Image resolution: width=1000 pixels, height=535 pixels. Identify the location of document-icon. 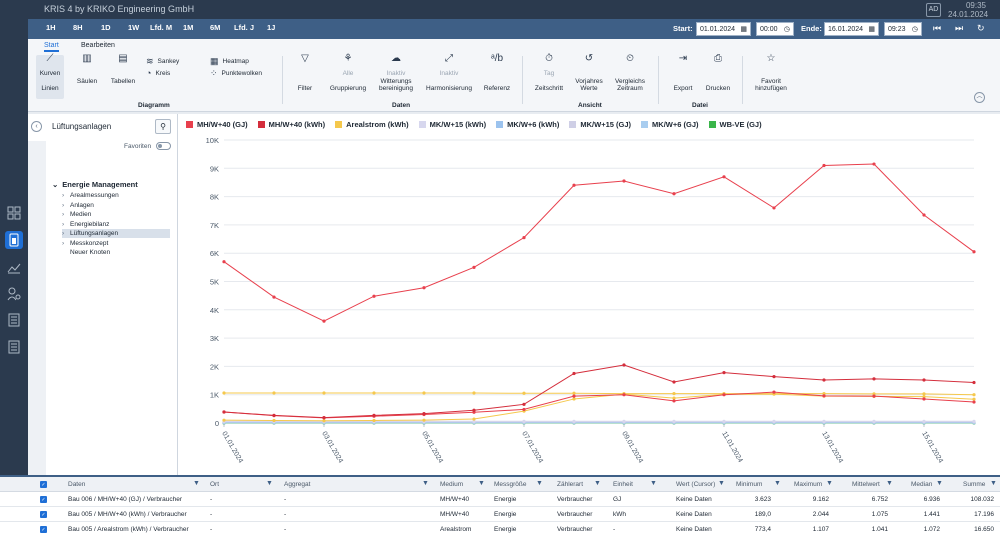
(14, 347).